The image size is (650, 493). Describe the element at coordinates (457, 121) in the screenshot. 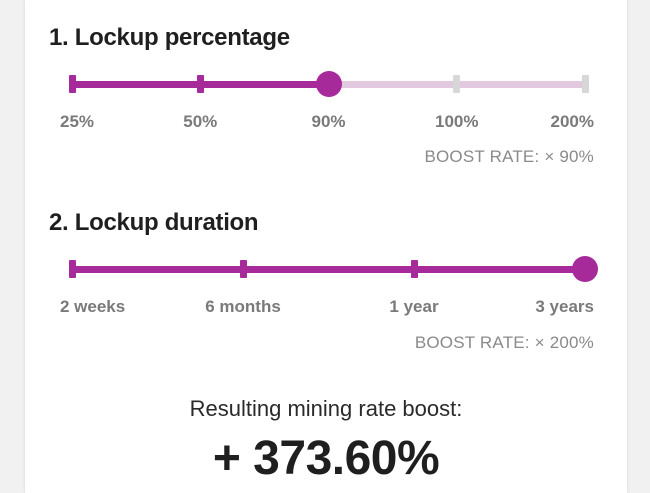

I see `slider-option-label: 100%` at that location.